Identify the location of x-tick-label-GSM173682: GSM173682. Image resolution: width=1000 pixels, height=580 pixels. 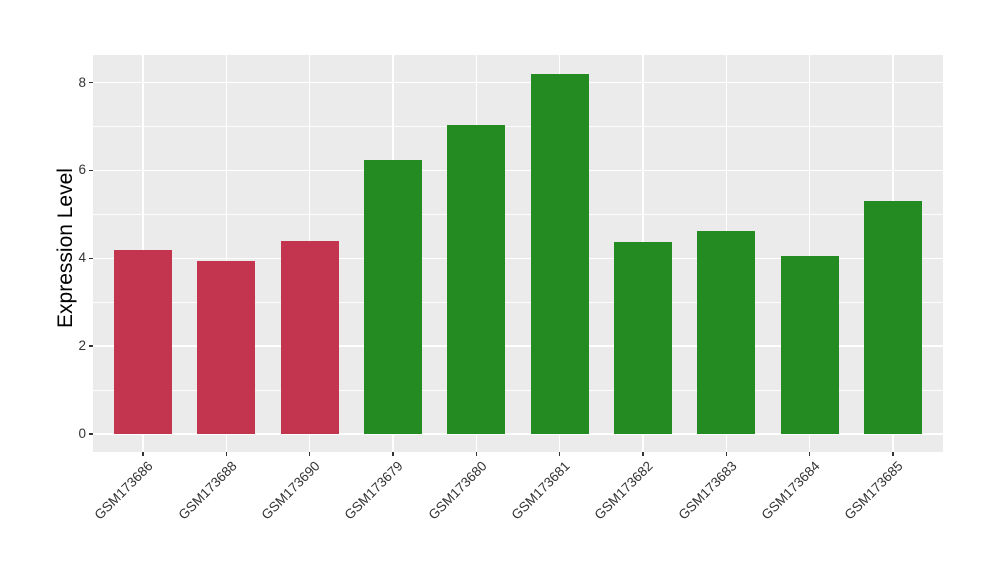
(623, 490).